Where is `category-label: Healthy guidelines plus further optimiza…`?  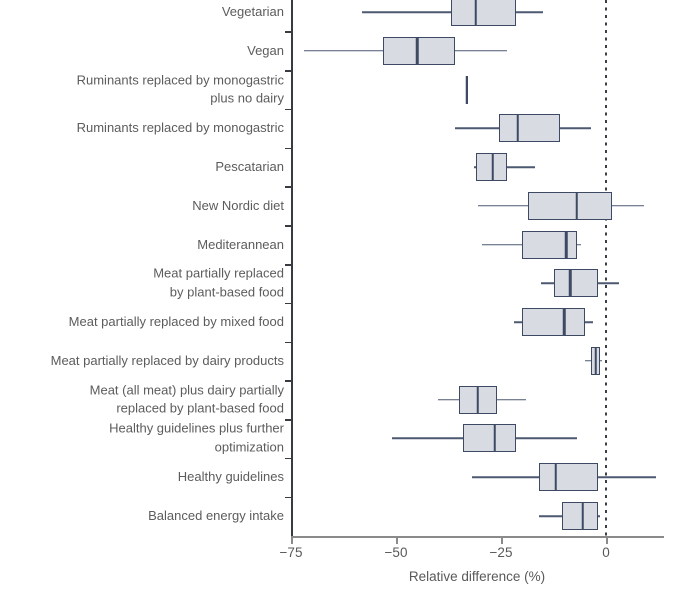 category-label: Healthy guidelines plus further optimiza… is located at coordinates (196, 437).